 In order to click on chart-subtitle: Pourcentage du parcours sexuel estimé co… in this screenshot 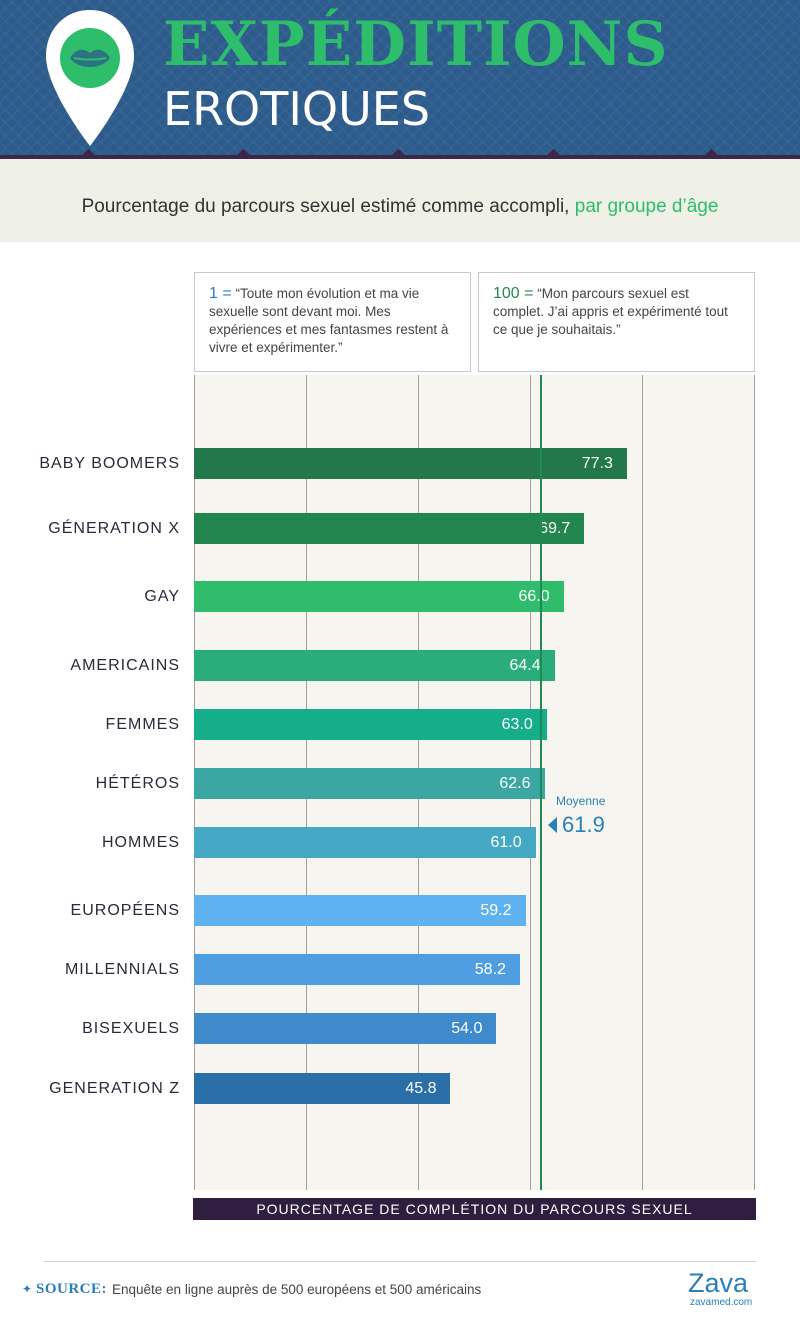, I will do `click(400, 207)`.